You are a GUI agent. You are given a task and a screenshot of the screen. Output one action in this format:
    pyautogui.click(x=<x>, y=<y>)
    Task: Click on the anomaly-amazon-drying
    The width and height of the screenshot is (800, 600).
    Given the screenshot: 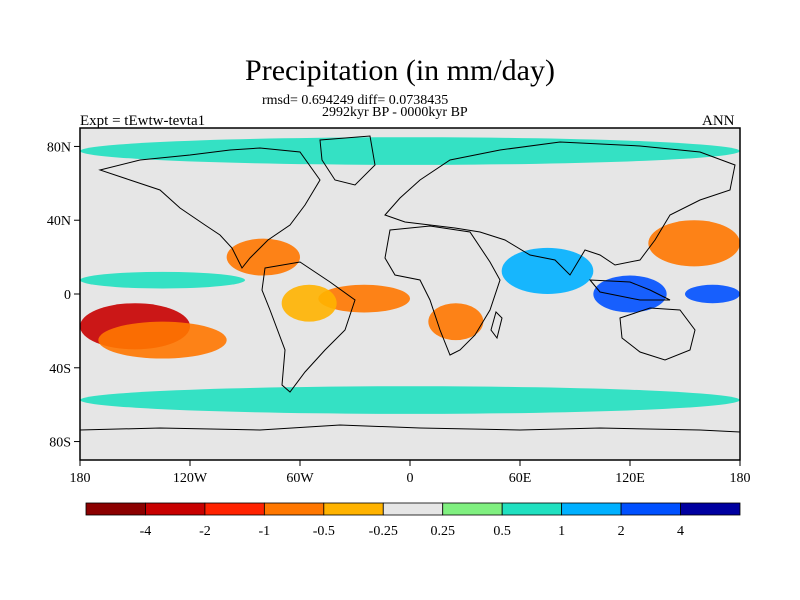 What is the action you would take?
    pyautogui.click(x=309, y=303)
    